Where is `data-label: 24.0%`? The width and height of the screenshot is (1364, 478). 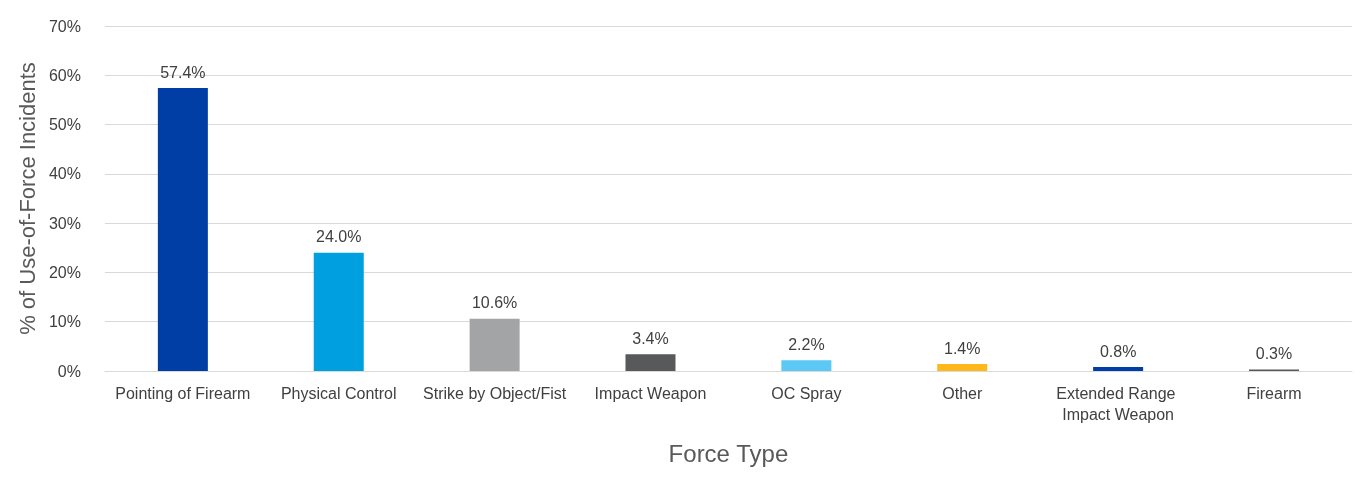 data-label: 24.0% is located at coordinates (339, 237).